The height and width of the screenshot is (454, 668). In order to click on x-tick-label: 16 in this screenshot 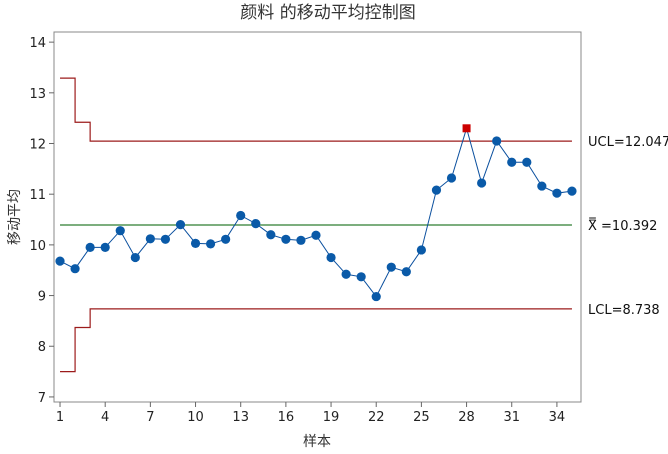, I will do `click(286, 417)`.